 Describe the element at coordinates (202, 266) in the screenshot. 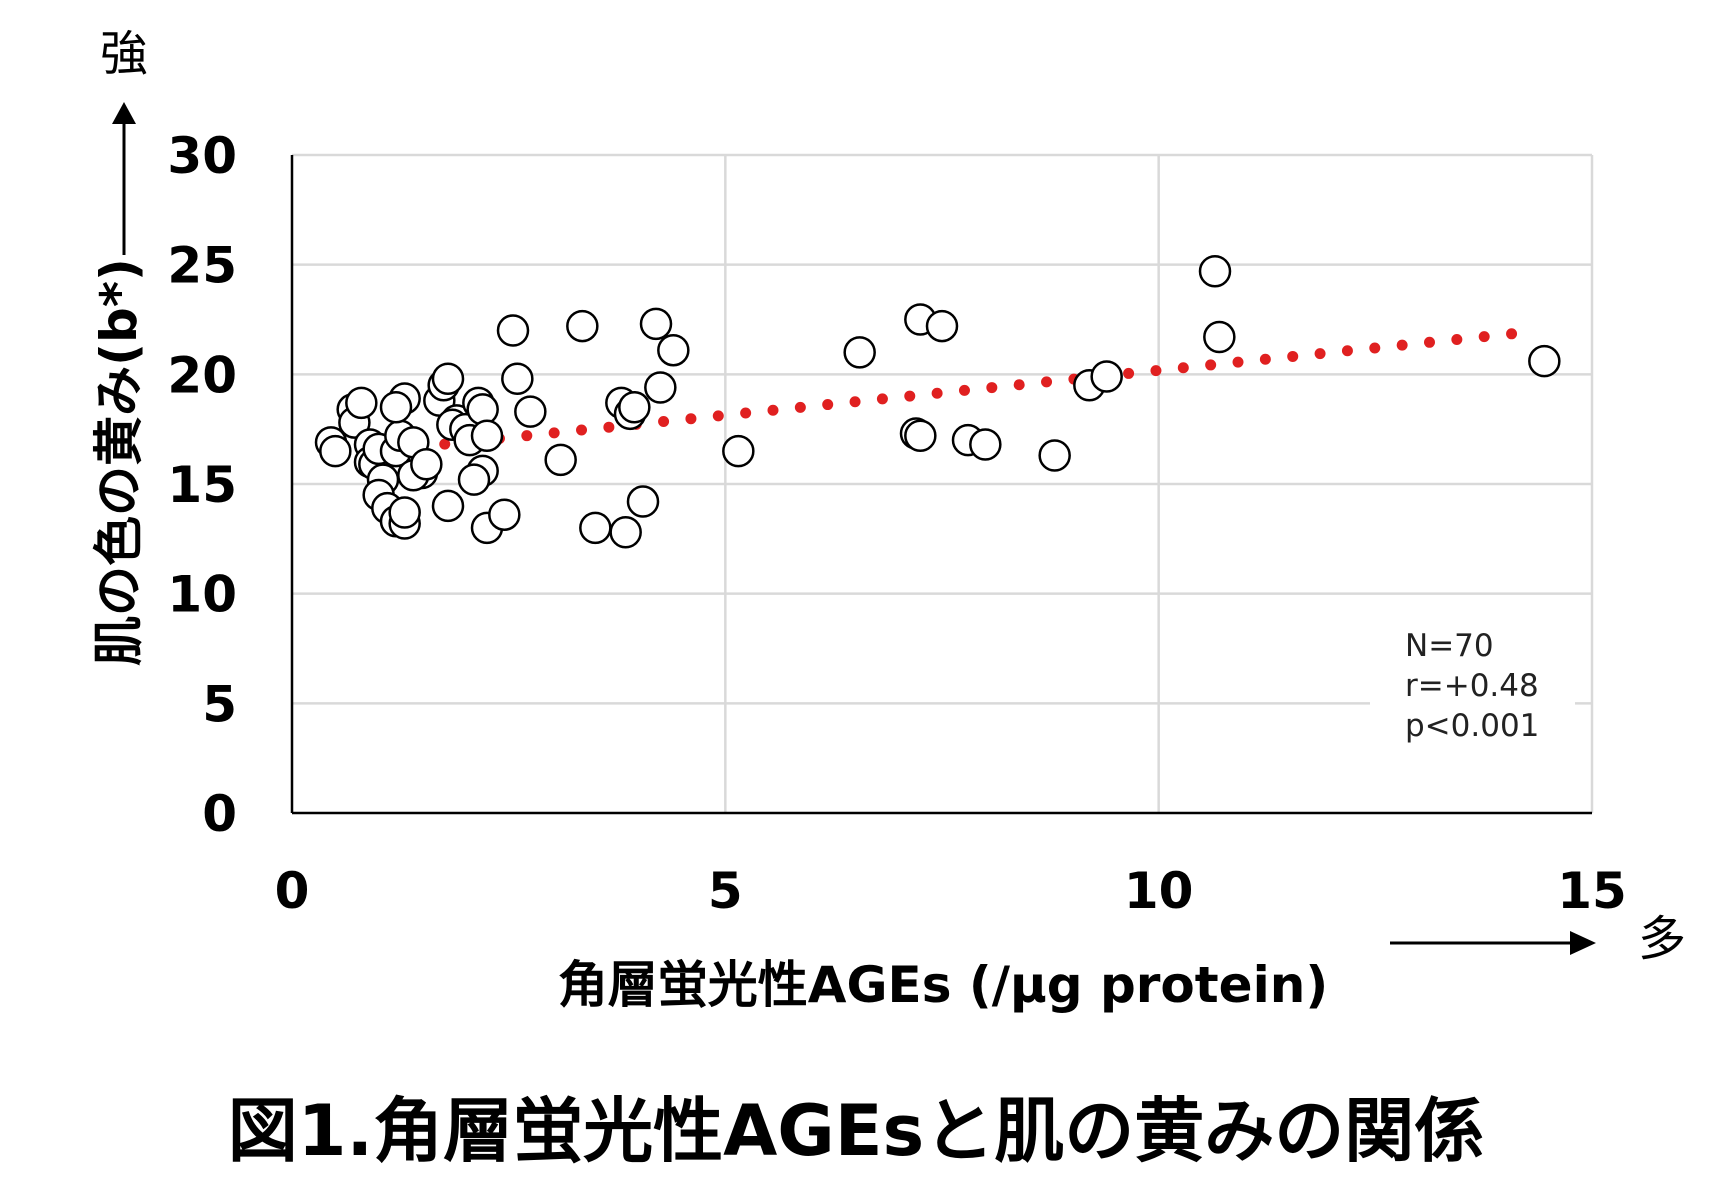

I see `y-tick-label-5: 25` at that location.